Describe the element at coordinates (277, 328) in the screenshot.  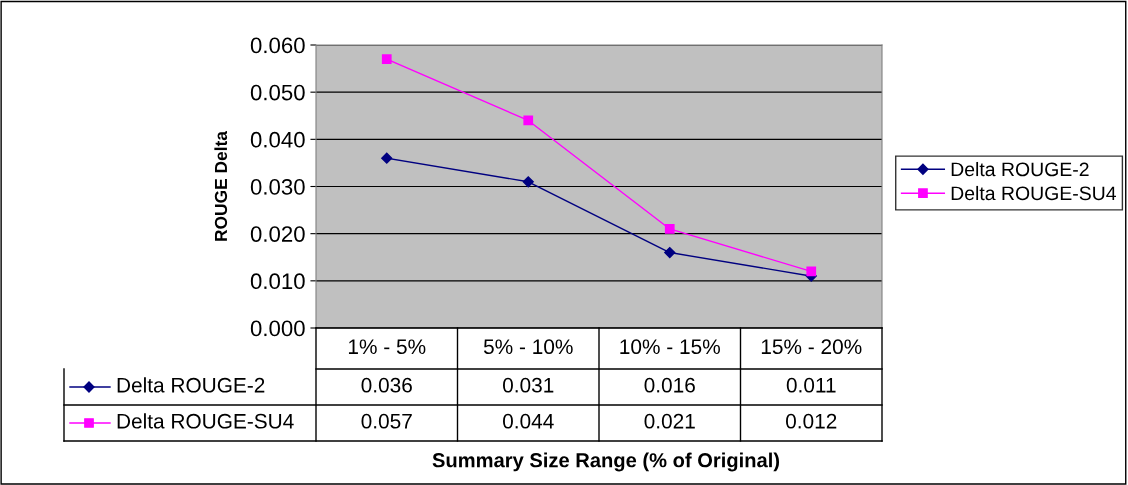
I see `y-tick-label: 0.000` at that location.